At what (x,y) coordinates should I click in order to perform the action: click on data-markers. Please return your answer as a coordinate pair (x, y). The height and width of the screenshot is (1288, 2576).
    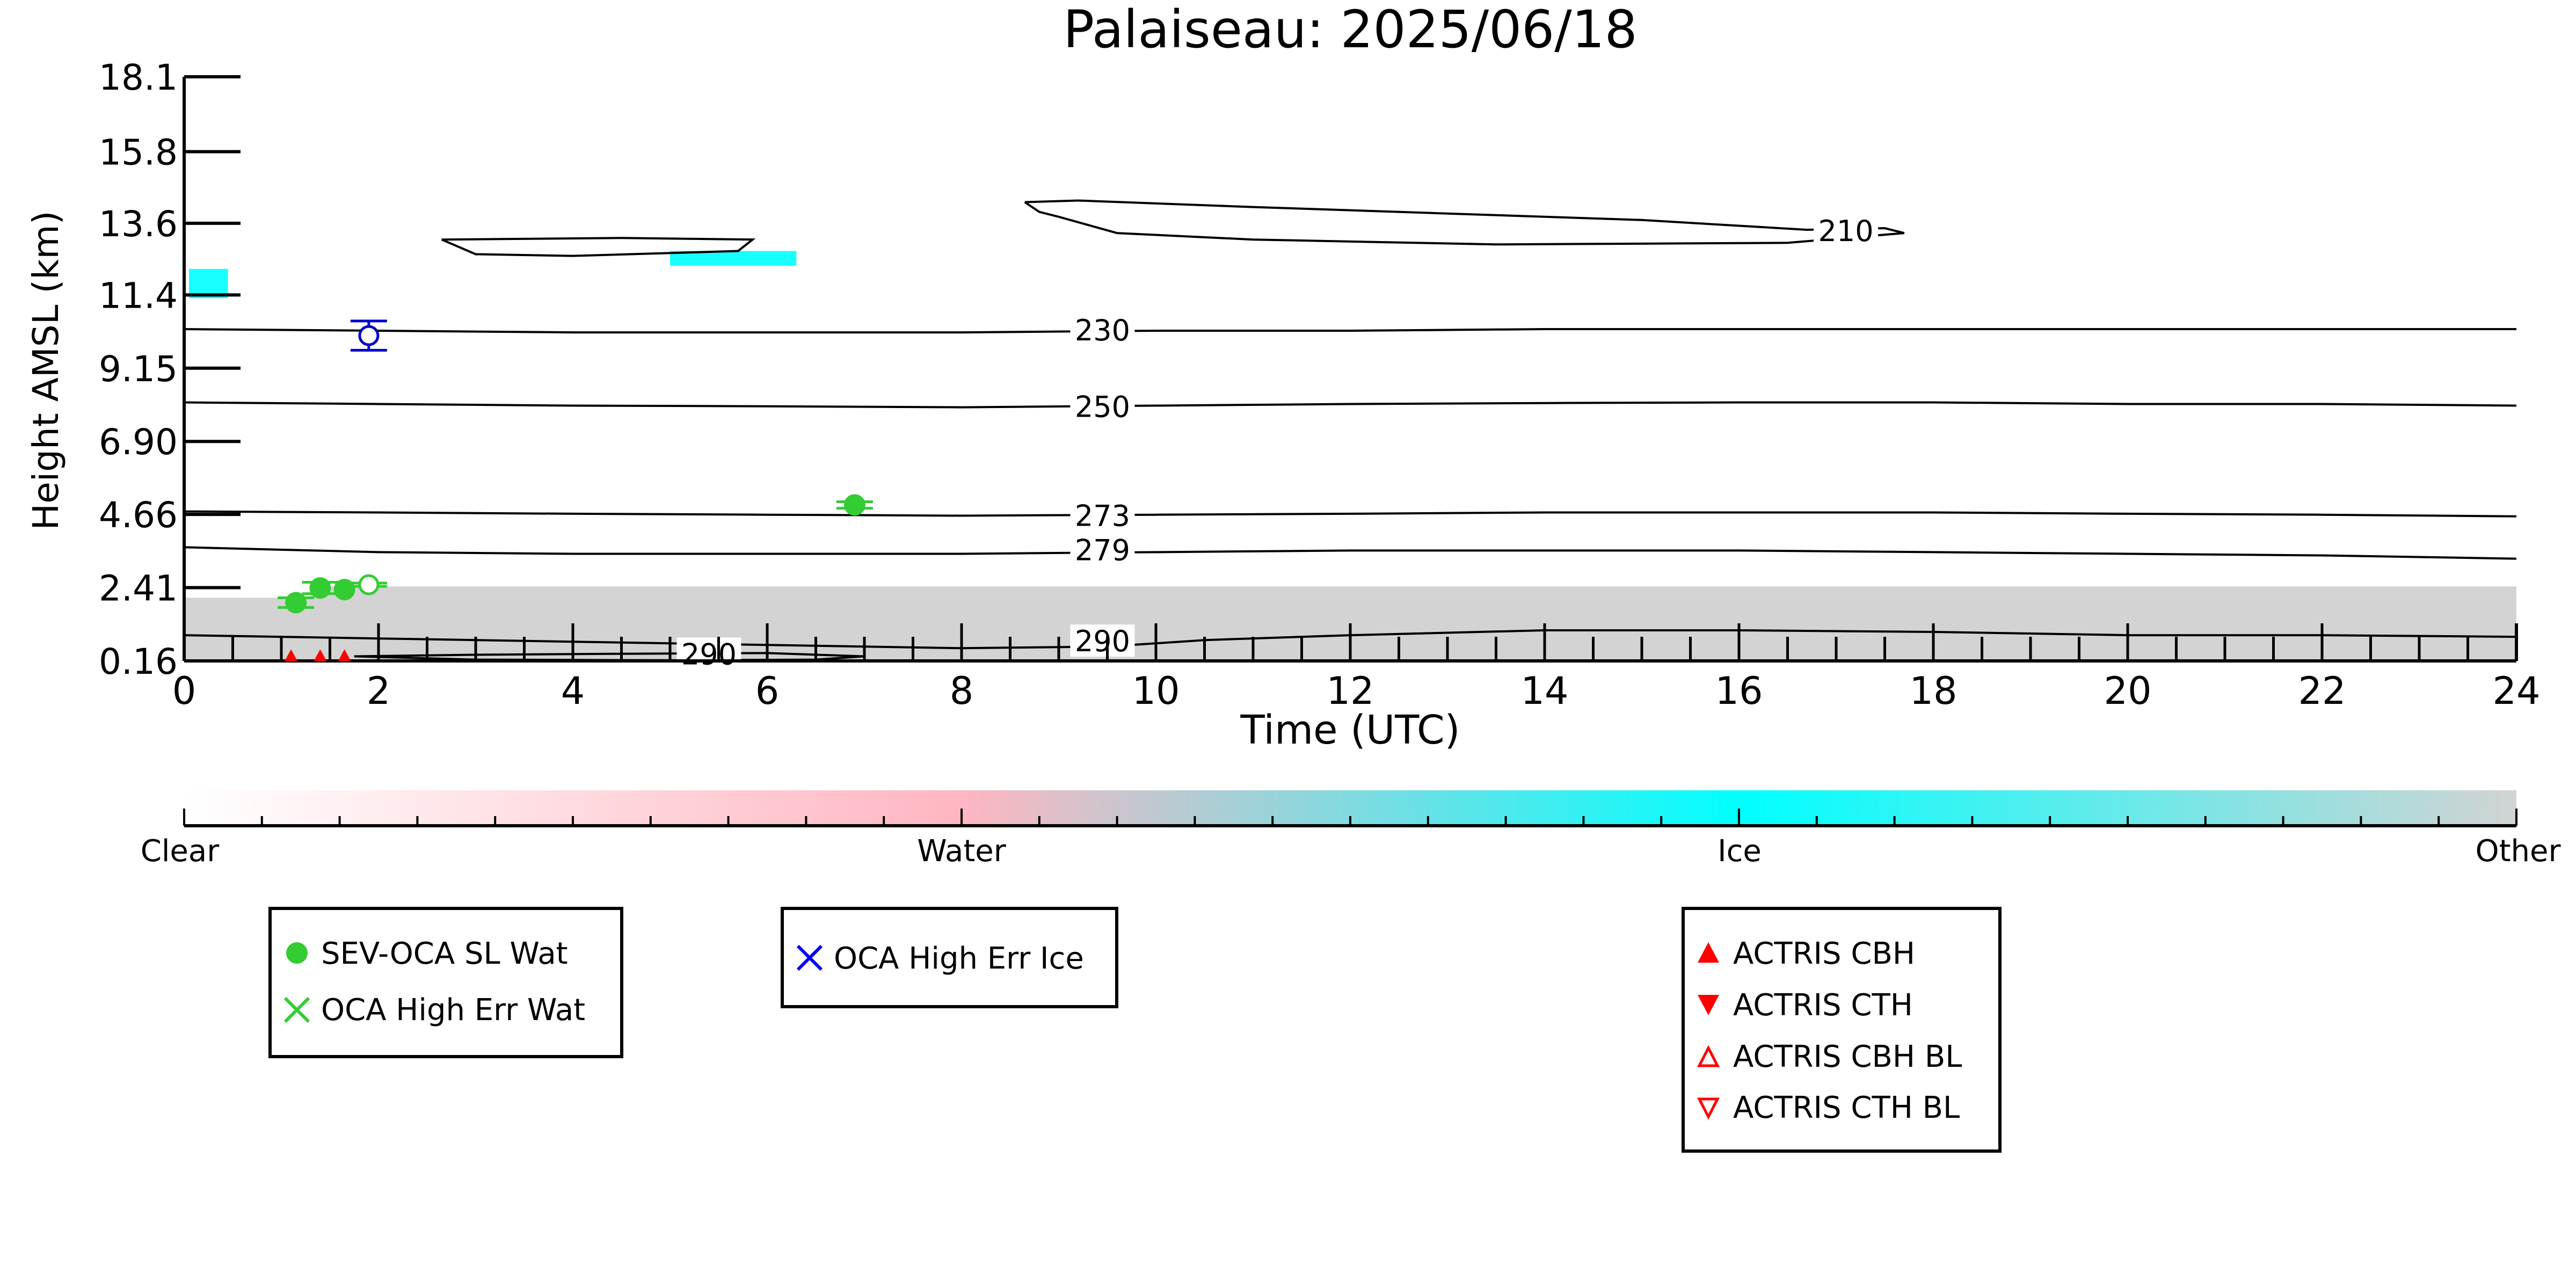
    Looking at the image, I should click on (575, 490).